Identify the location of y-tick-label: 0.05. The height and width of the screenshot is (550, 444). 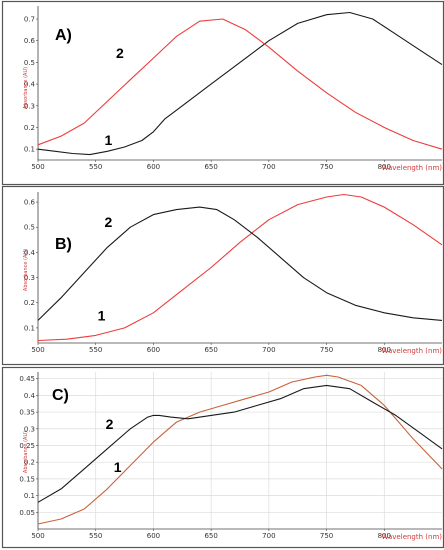
(27, 513).